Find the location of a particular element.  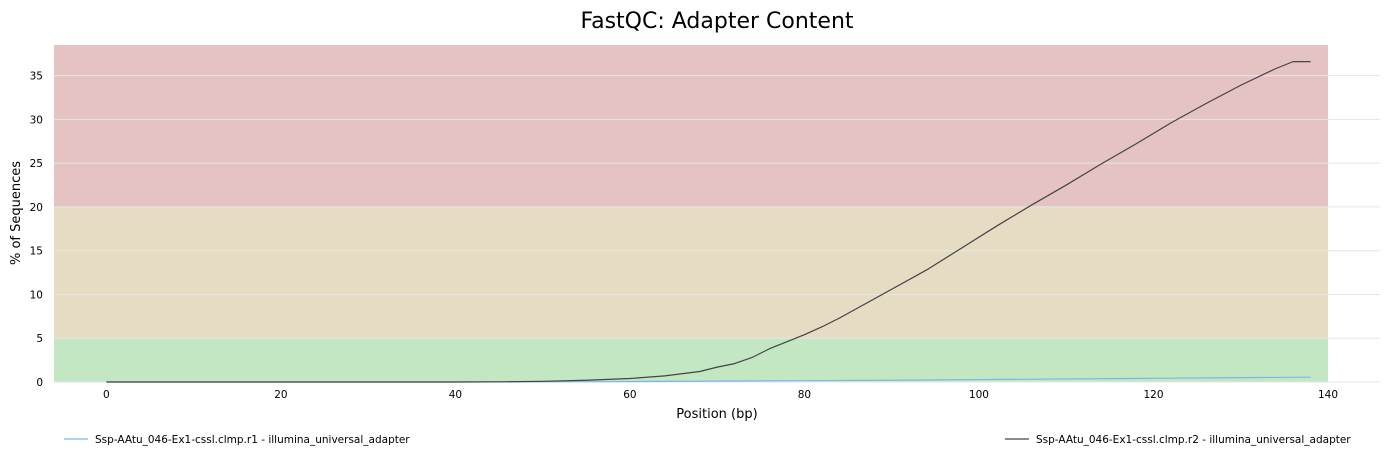

x-tick-label: 80 is located at coordinates (804, 395).